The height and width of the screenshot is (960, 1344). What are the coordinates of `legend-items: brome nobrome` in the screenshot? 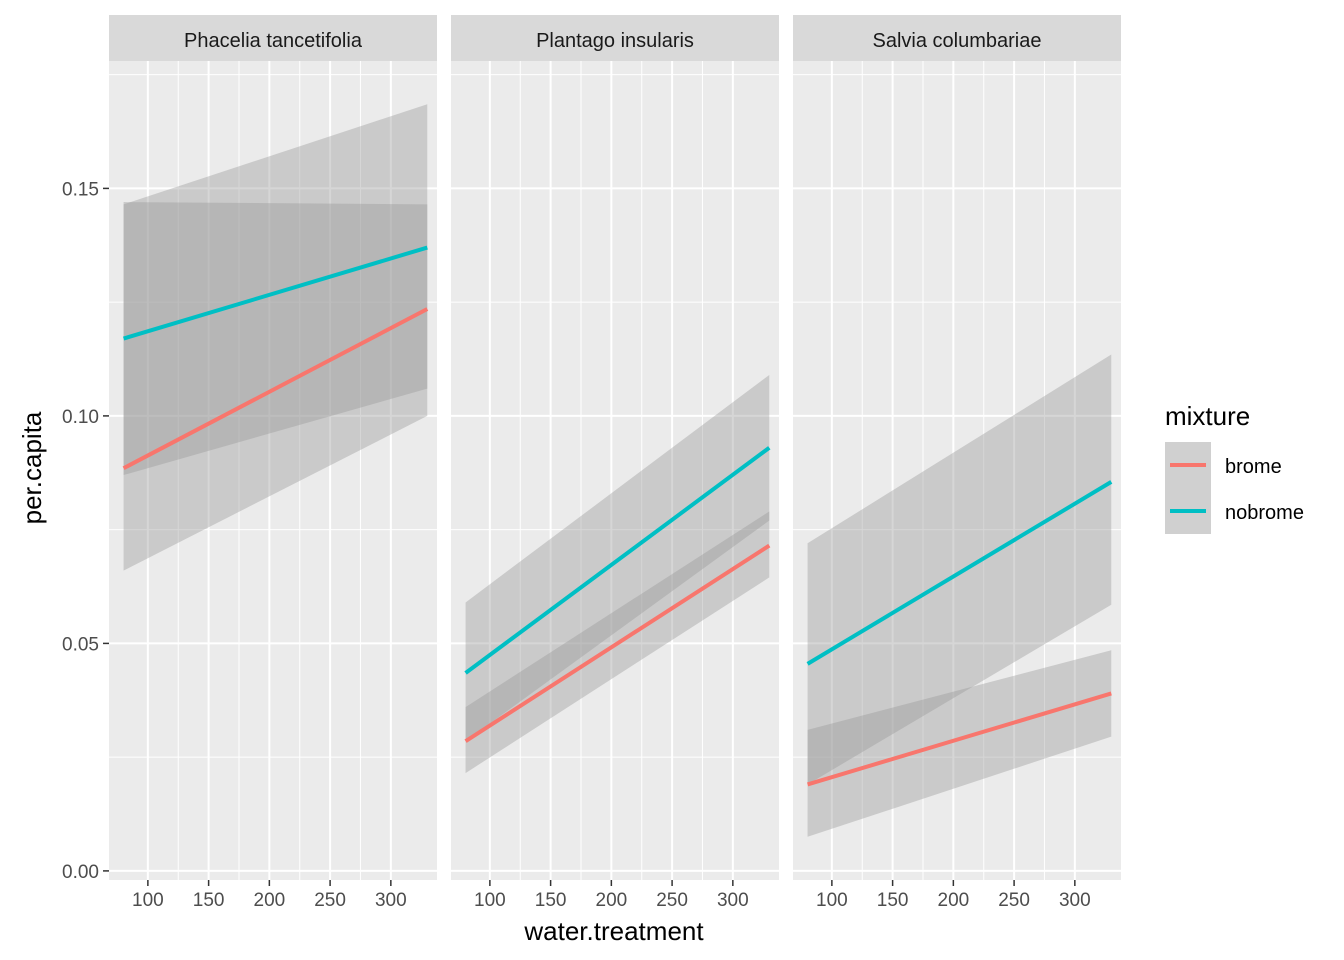 It's located at (1234, 488).